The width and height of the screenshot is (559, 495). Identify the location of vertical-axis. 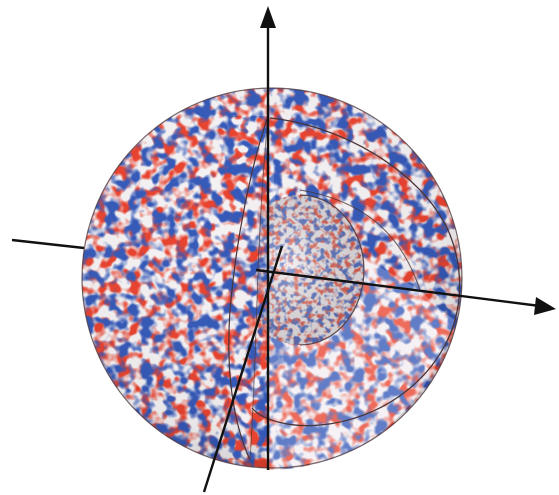
(268, 238).